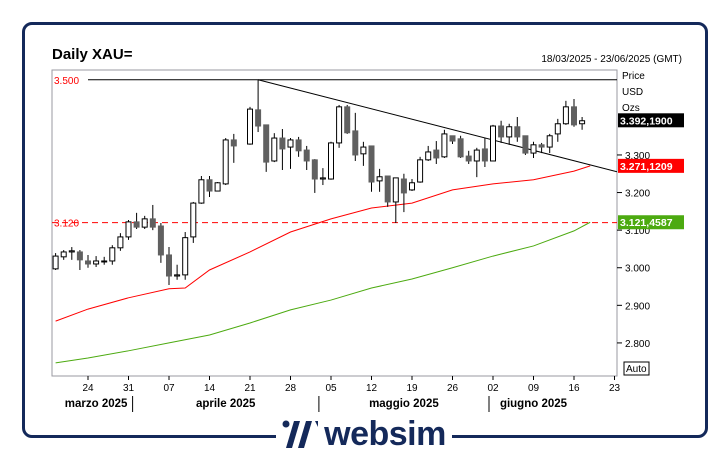 This screenshot has height=456, width=728. Describe the element at coordinates (646, 167) in the screenshot. I see `moving-average-tag-0: 3.271,1209` at that location.